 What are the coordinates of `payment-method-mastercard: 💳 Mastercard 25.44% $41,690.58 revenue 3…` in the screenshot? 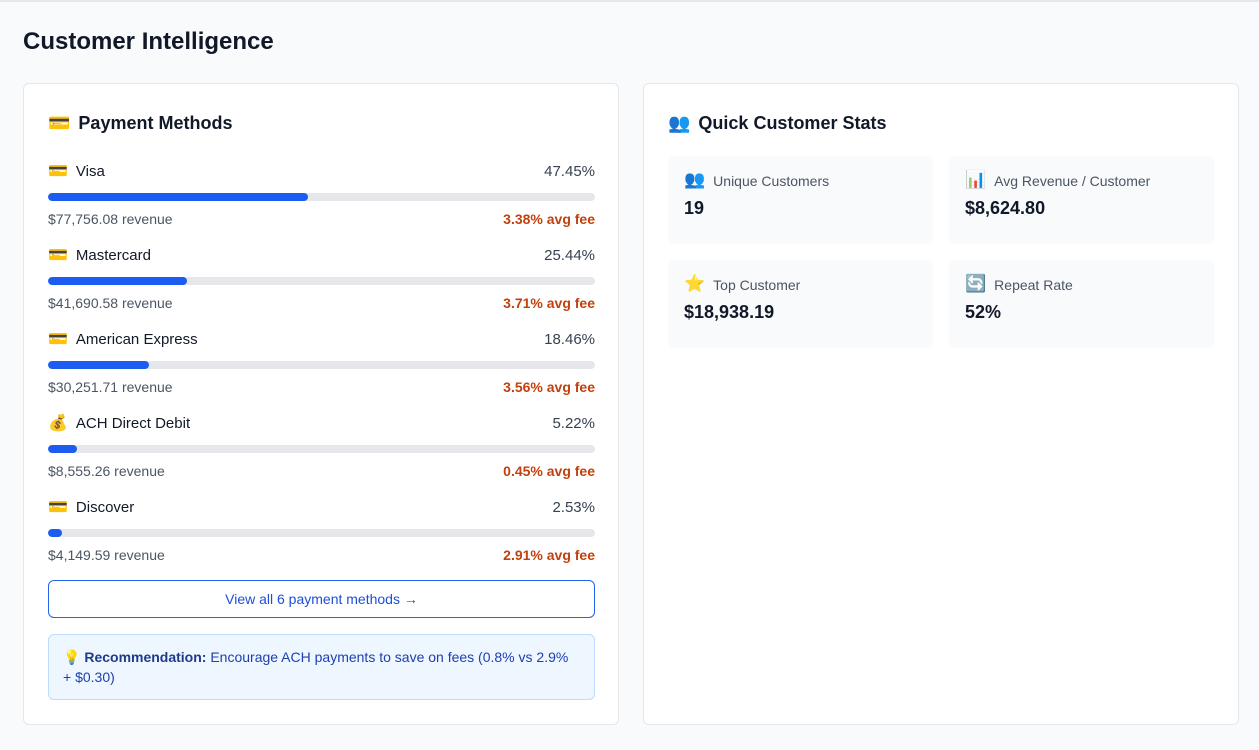 It's located at (321, 287).